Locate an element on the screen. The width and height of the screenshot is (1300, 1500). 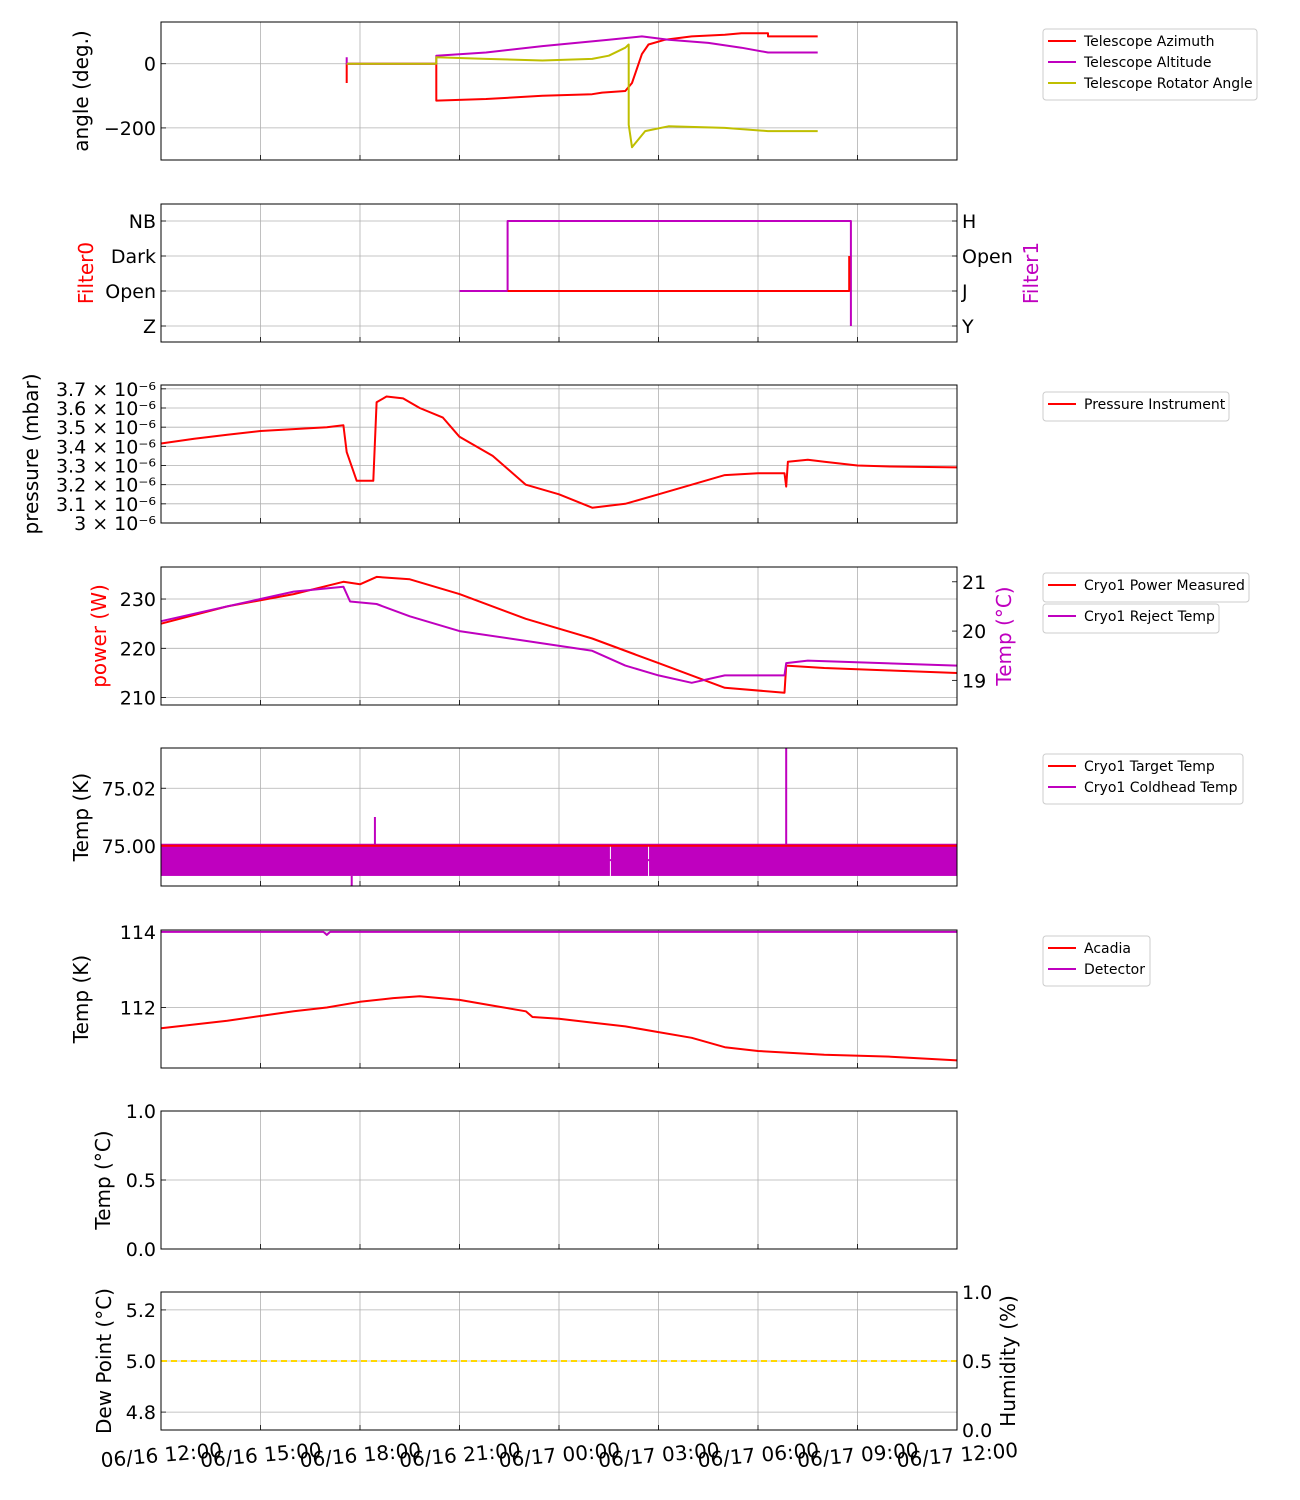
y-tick-label: 0.5 is located at coordinates (141, 1181).